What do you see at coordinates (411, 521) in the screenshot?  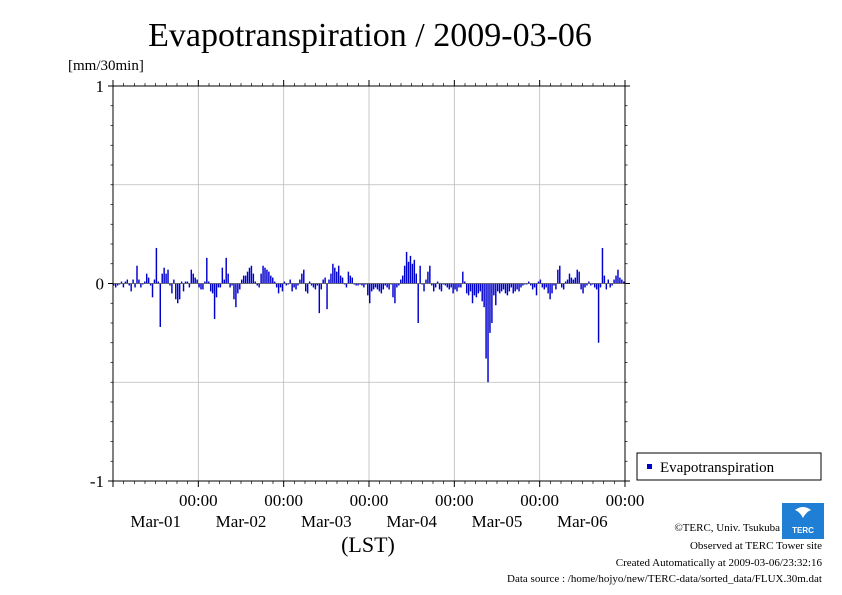 I see `x-tick-date-label: Mar-04` at bounding box center [411, 521].